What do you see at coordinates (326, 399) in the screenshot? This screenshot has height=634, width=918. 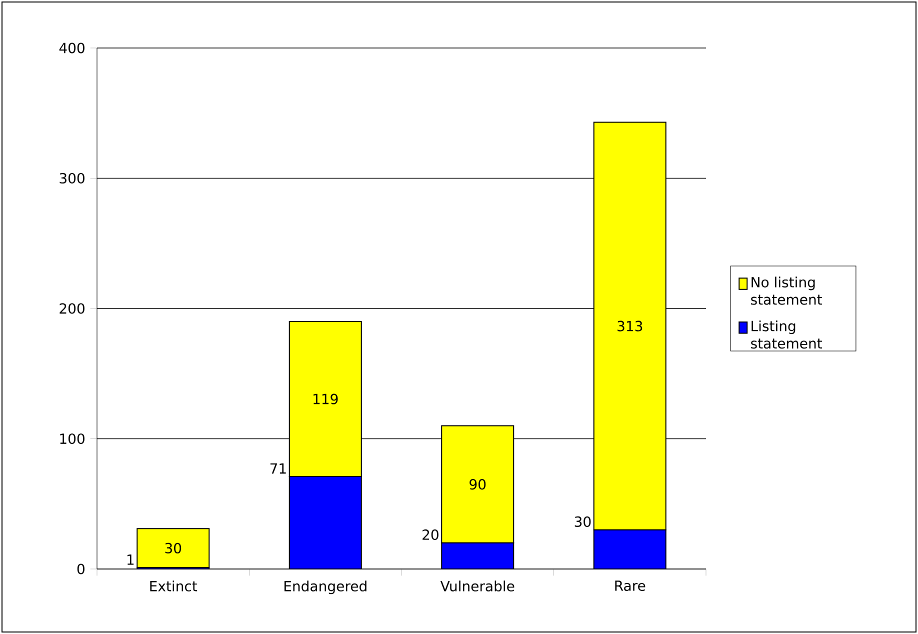 I see `data-label: 119` at bounding box center [326, 399].